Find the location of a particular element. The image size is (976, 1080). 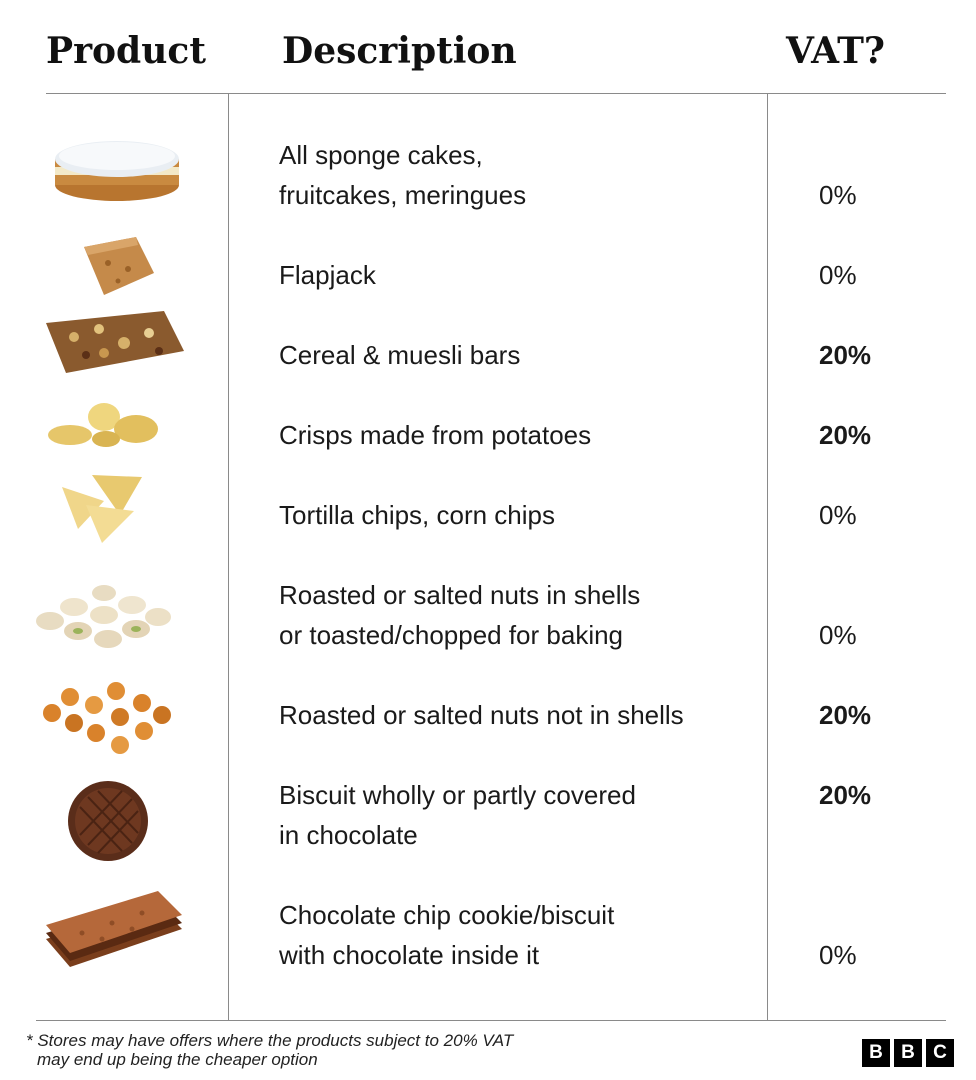

row-description: Tortilla chips, corn chips is located at coordinates (417, 515).